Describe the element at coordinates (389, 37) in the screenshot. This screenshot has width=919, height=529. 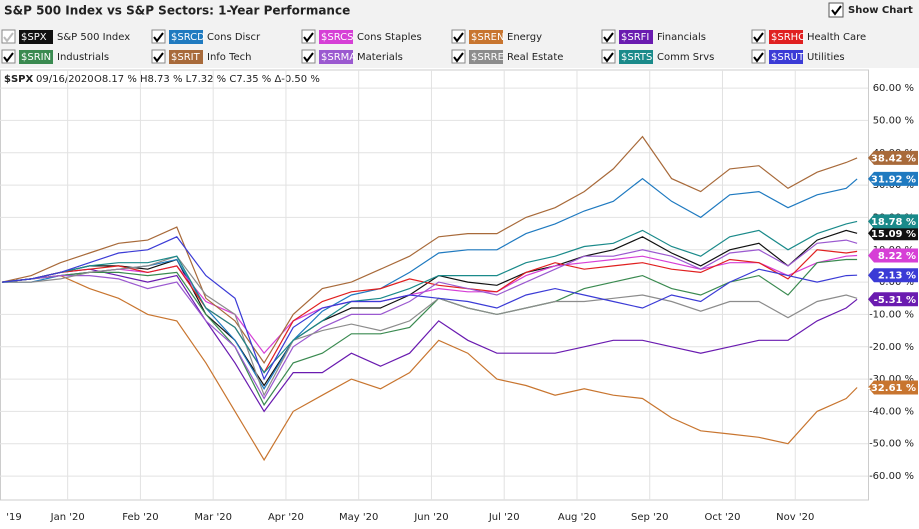
I see `legend-name: Cons Staples` at that location.